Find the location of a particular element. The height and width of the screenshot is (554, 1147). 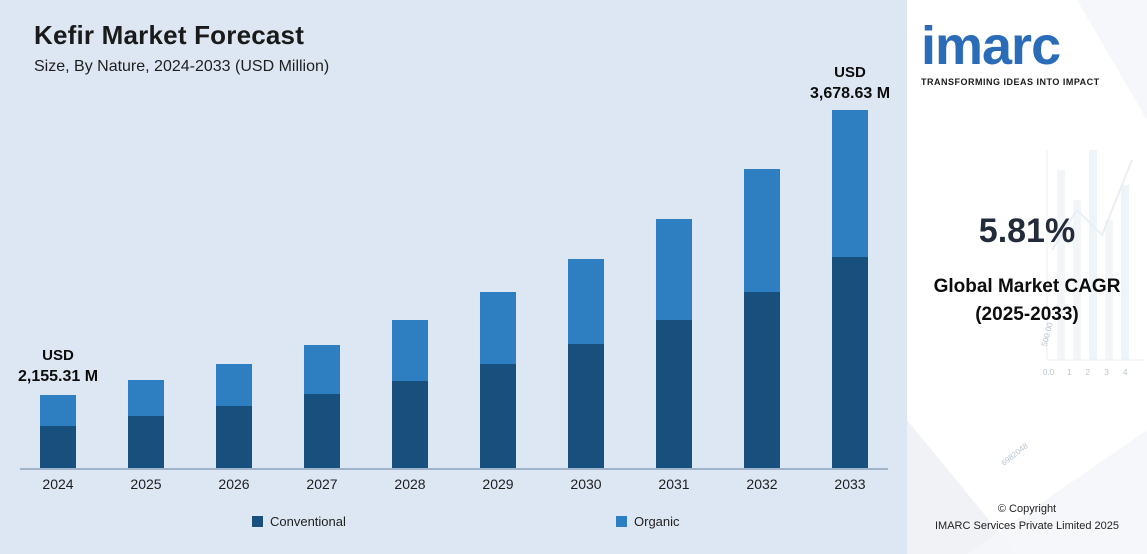

bar-segment-conventional-2027 is located at coordinates (322, 431).